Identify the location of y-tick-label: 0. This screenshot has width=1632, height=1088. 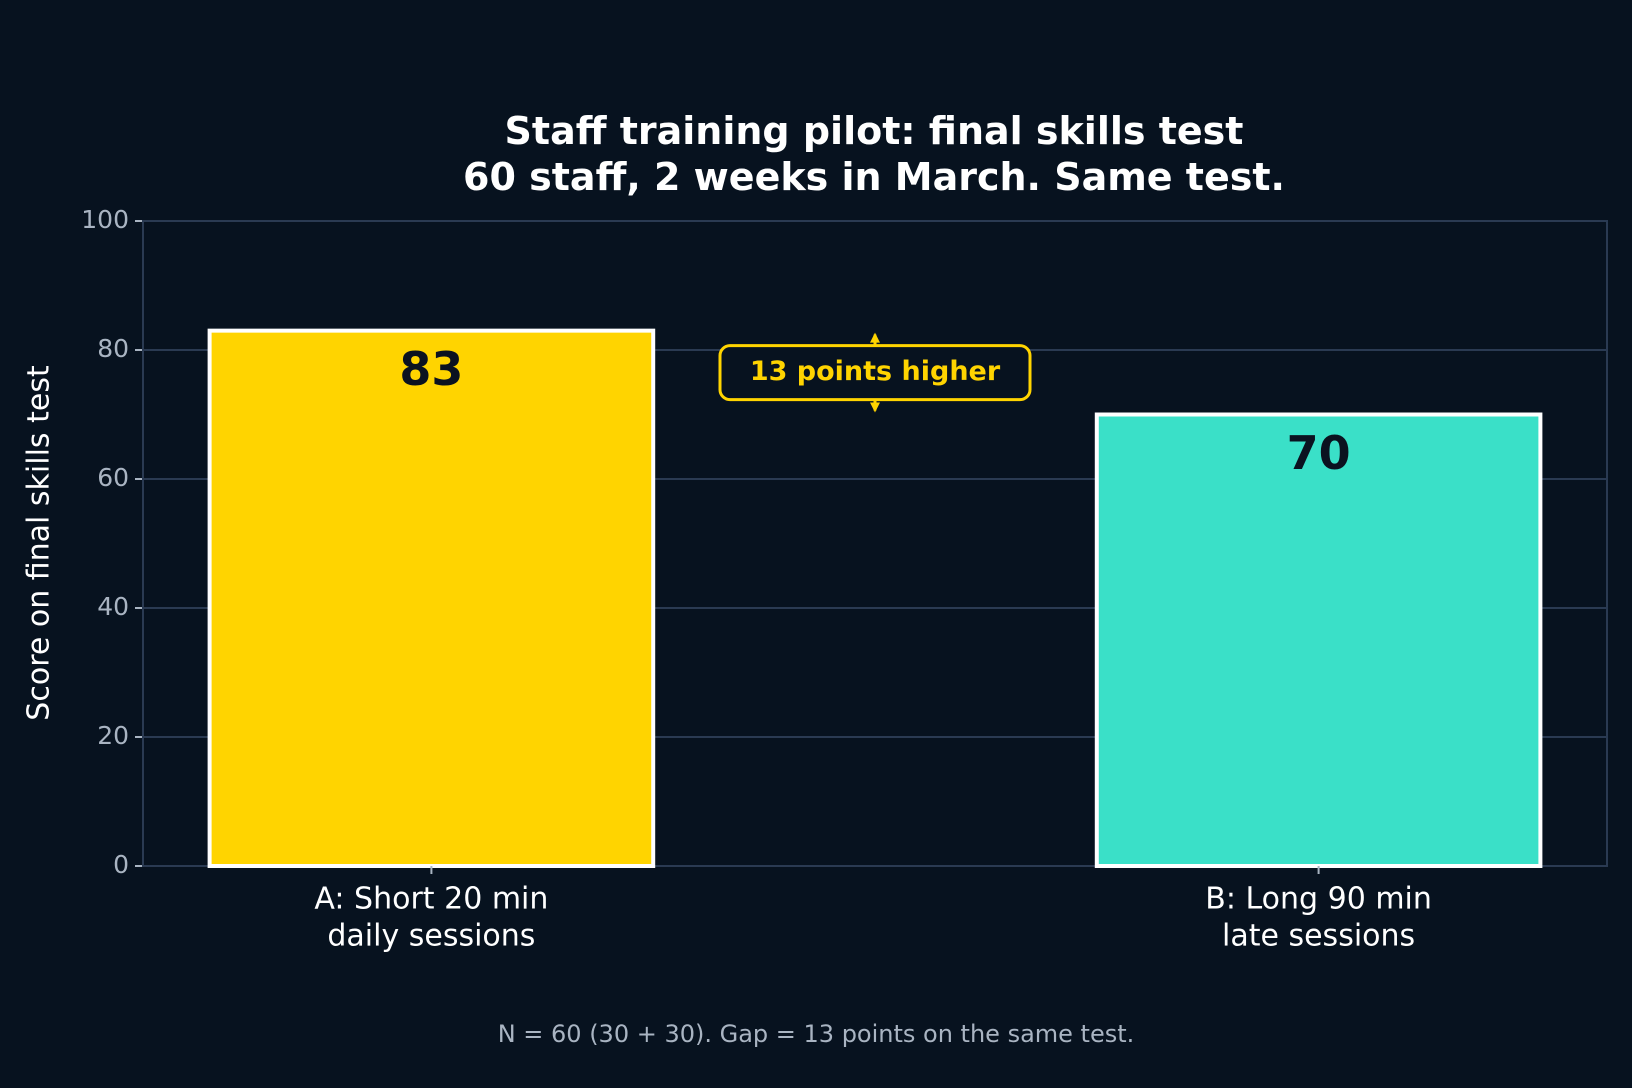
(121, 864).